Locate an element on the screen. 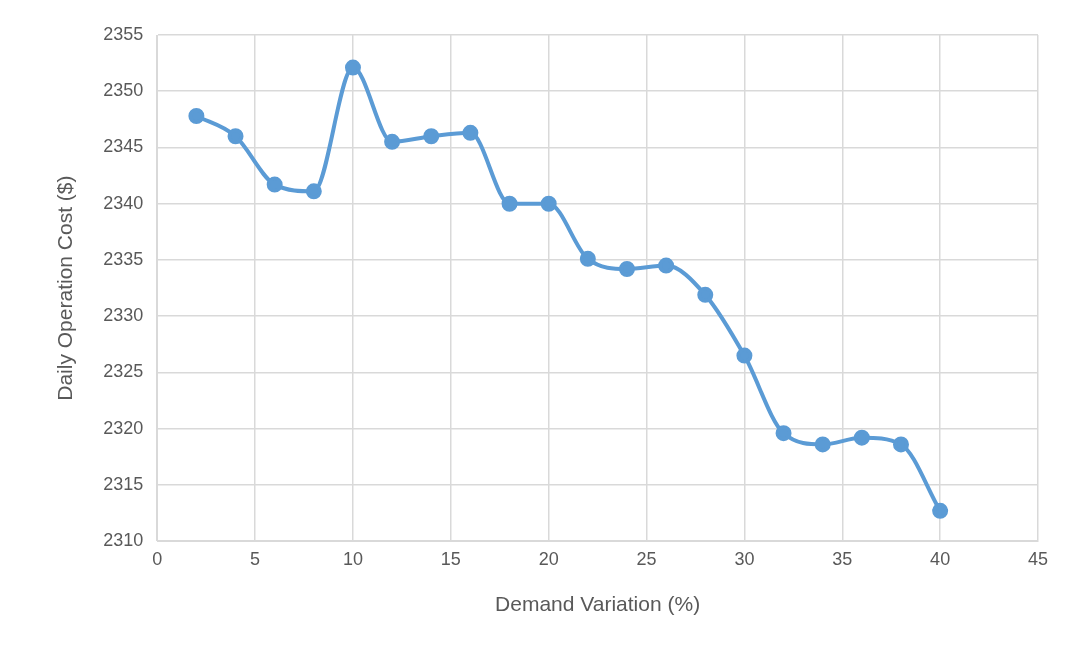 This screenshot has height=652, width=1078. y-tick-label: 2335 is located at coordinates (123, 258).